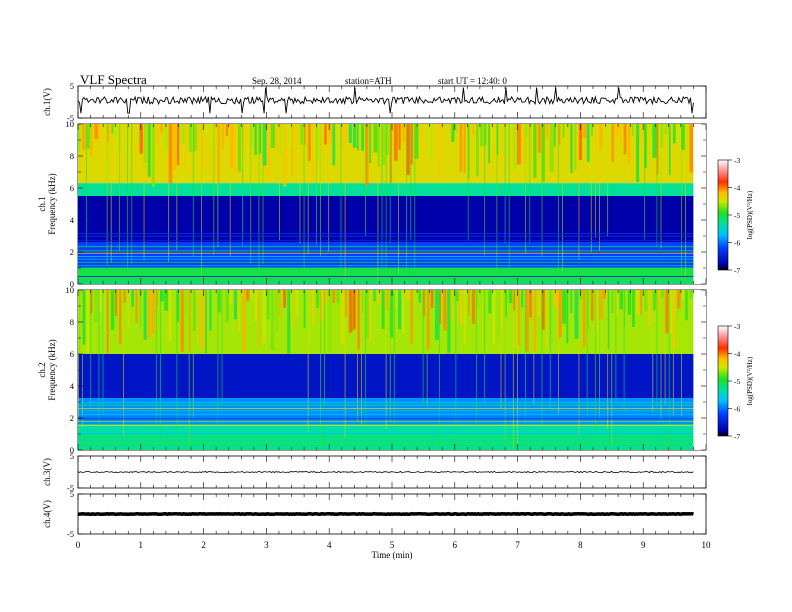 The width and height of the screenshot is (792, 612). Describe the element at coordinates (47, 514) in the screenshot. I see `y-axis-label: ch.4(V)` at that location.